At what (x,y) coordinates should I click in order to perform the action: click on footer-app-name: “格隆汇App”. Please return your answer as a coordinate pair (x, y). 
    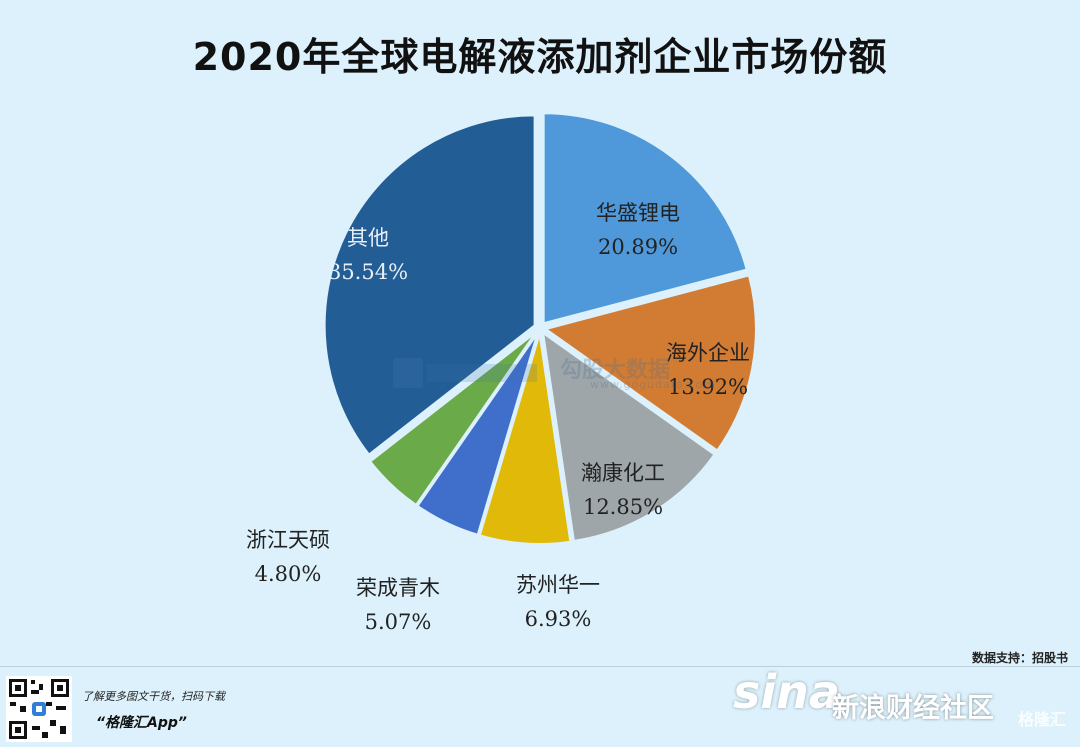
    Looking at the image, I should click on (141, 723).